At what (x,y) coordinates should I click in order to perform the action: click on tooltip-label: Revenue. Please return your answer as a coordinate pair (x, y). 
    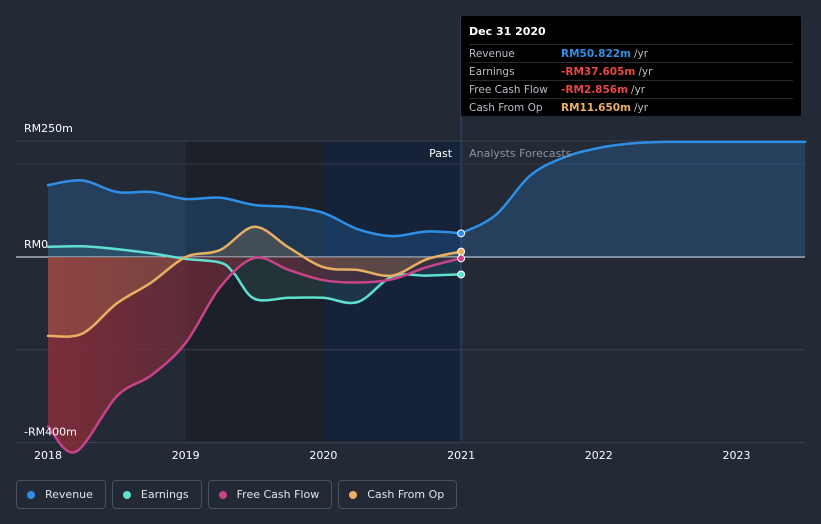
    Looking at the image, I should click on (492, 53).